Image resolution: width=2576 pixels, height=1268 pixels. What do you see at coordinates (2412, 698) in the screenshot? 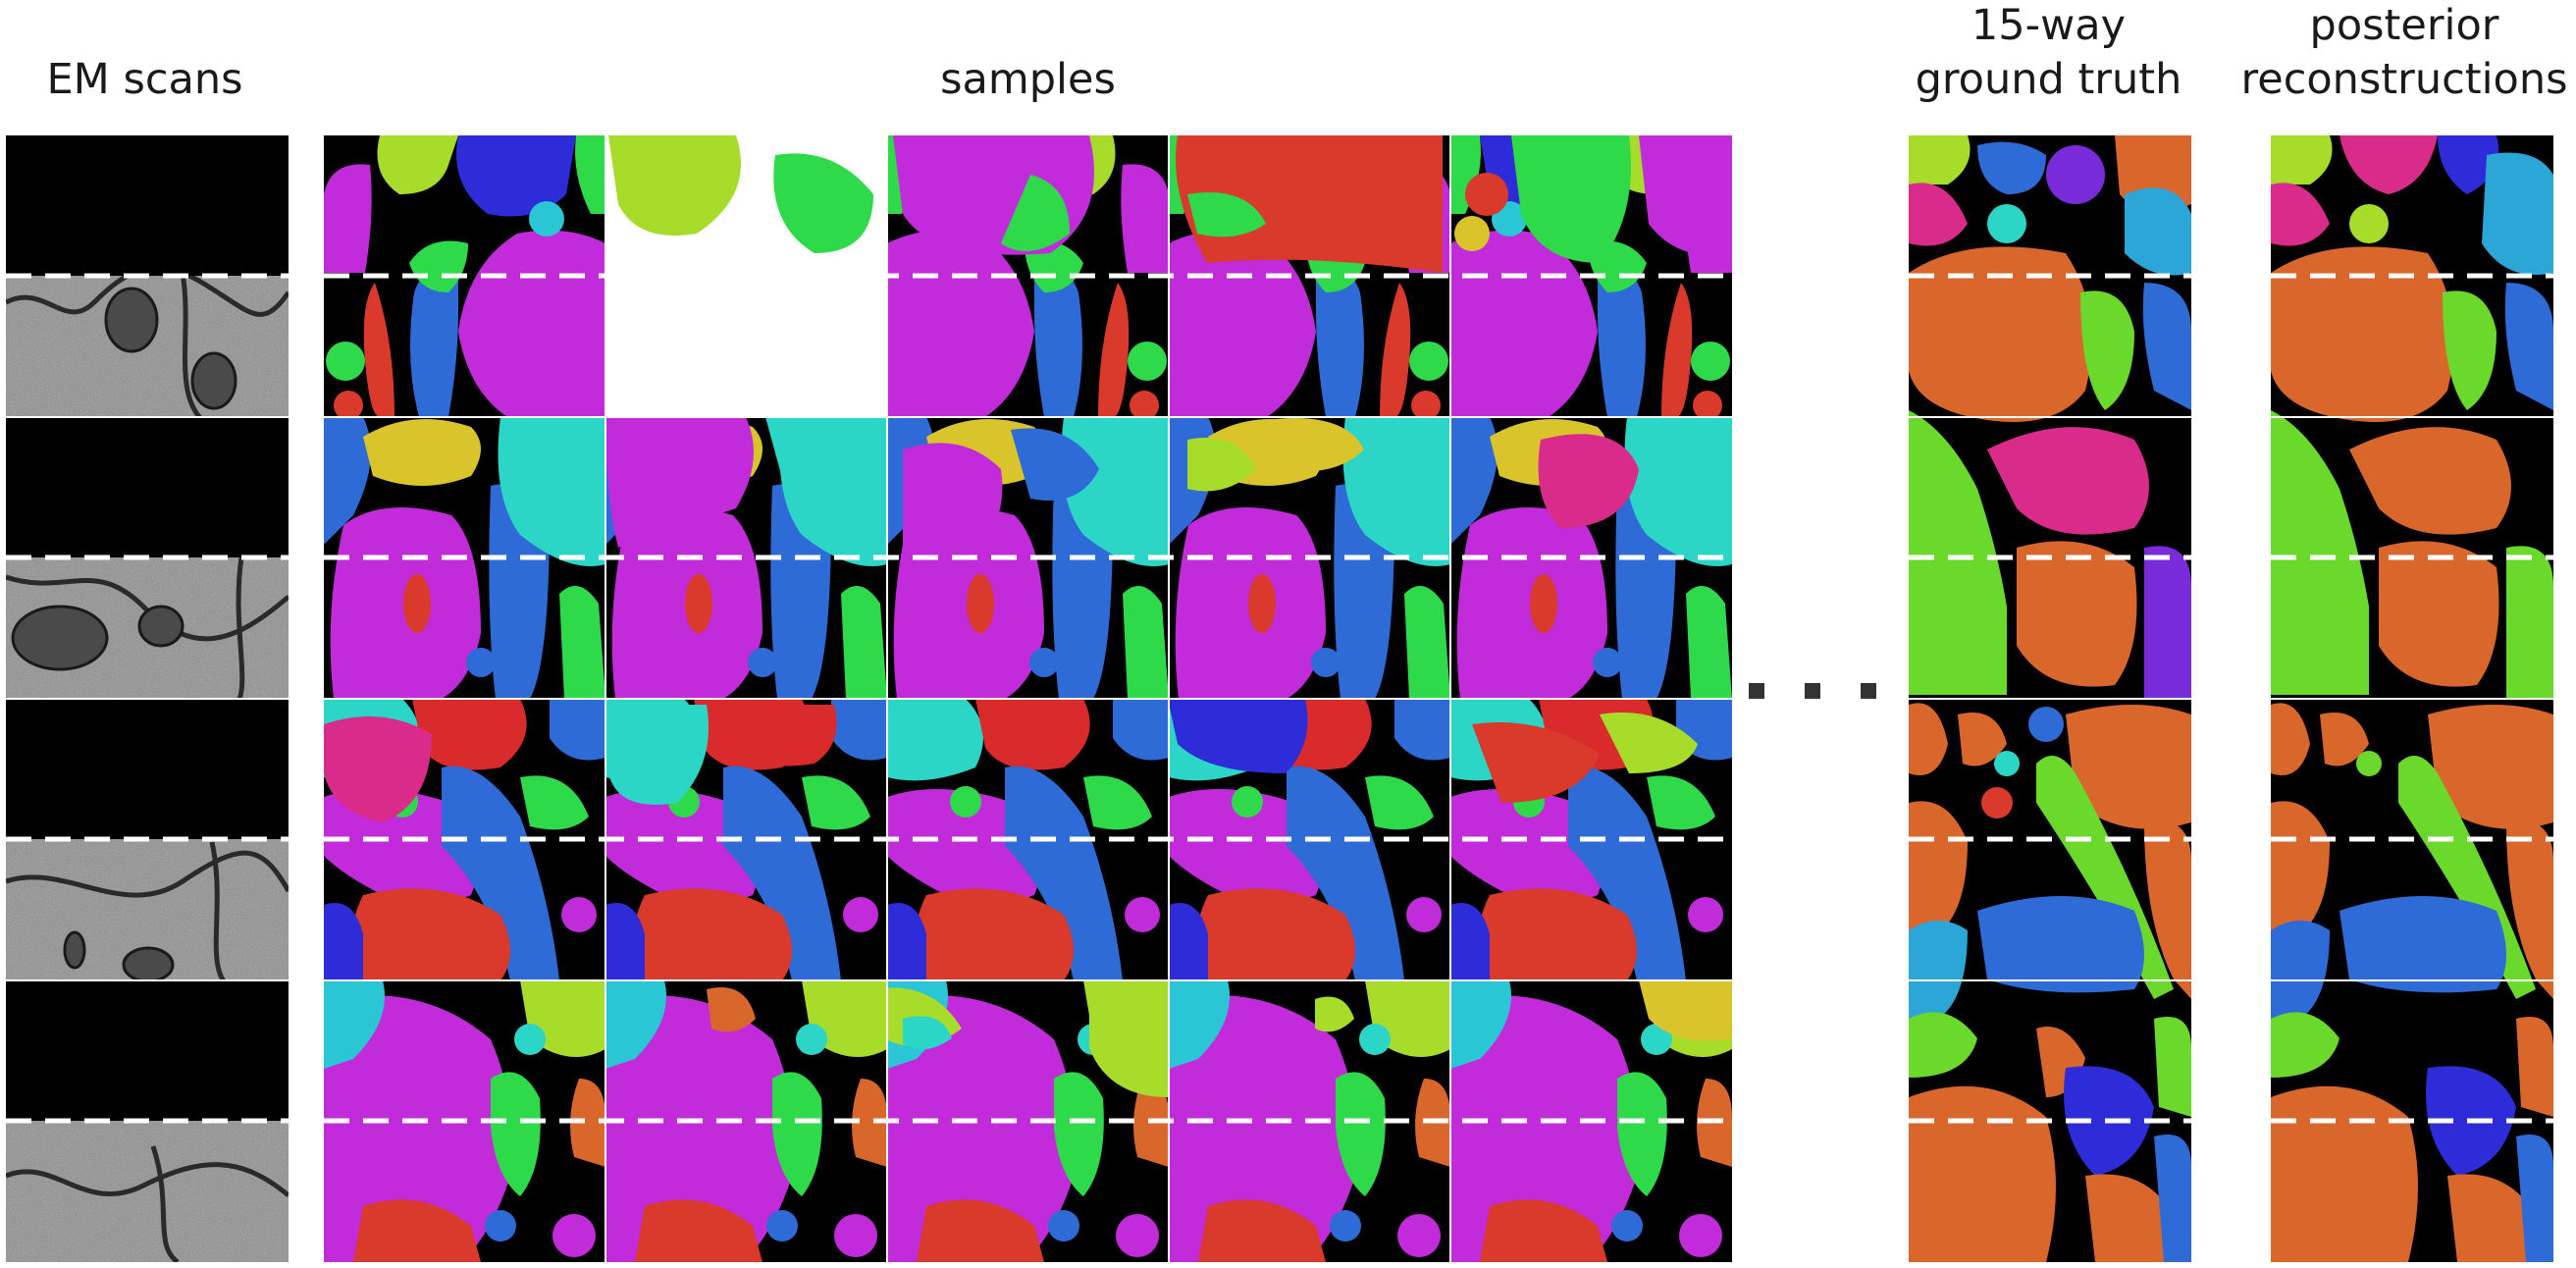
I see `posterior-strip` at bounding box center [2412, 698].